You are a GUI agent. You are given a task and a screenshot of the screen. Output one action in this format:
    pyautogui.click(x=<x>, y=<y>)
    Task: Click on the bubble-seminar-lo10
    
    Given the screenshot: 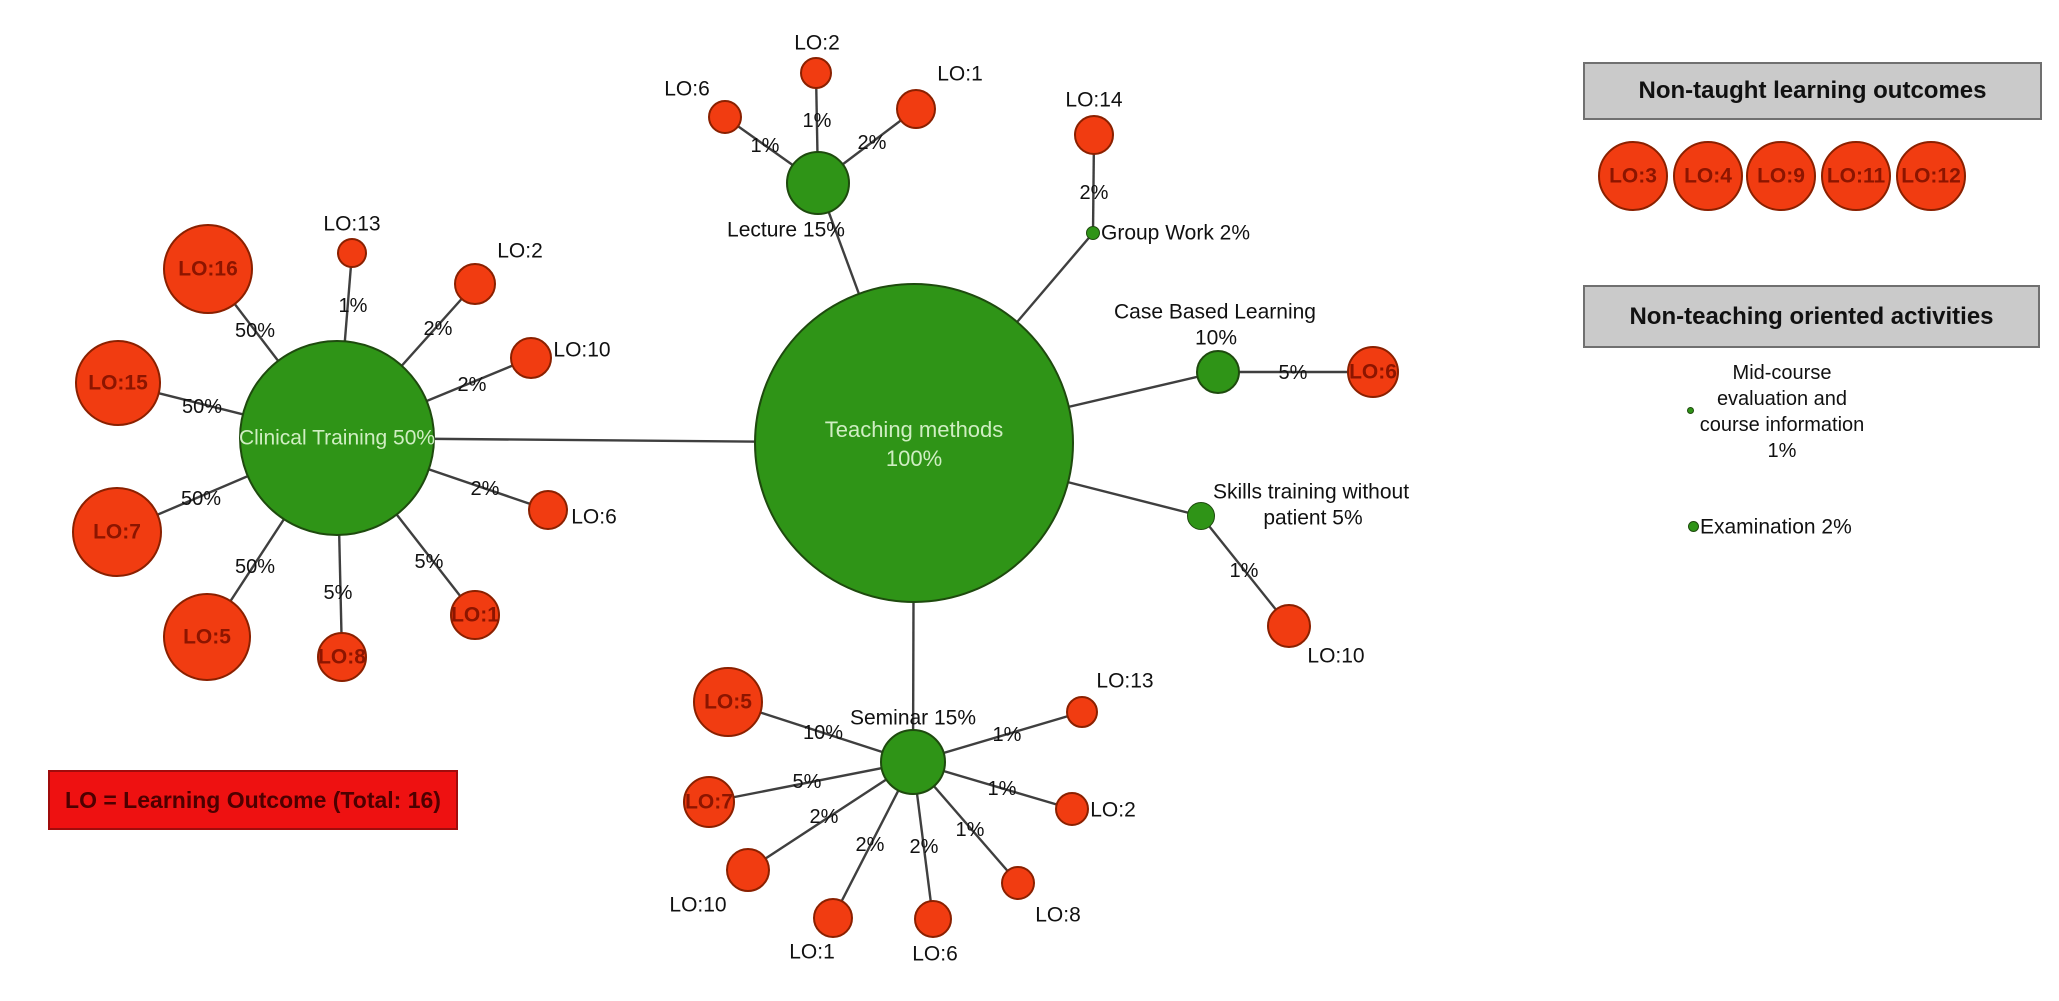 What is the action you would take?
    pyautogui.click(x=748, y=870)
    